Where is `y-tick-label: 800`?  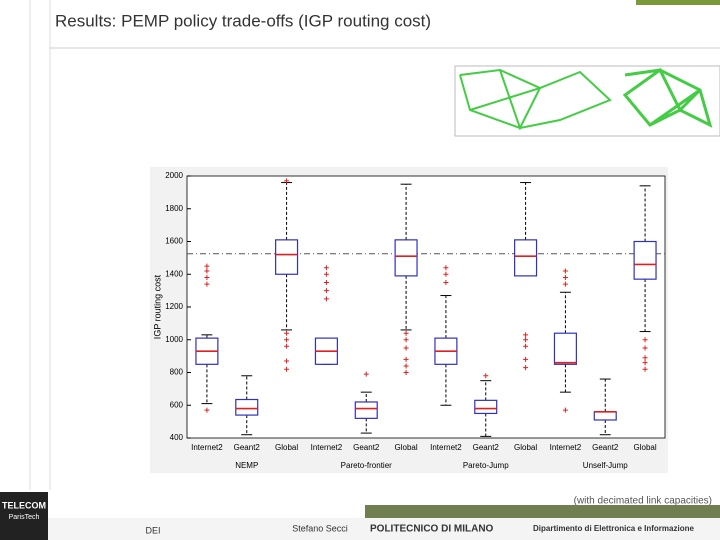 y-tick-label: 800 is located at coordinates (177, 372).